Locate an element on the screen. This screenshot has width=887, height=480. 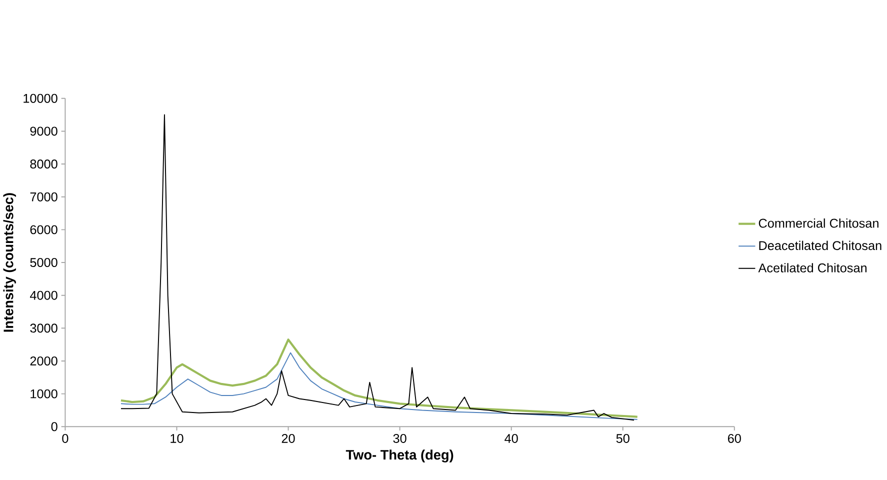
x-axis-title: Two- Theta (deg) is located at coordinates (400, 456).